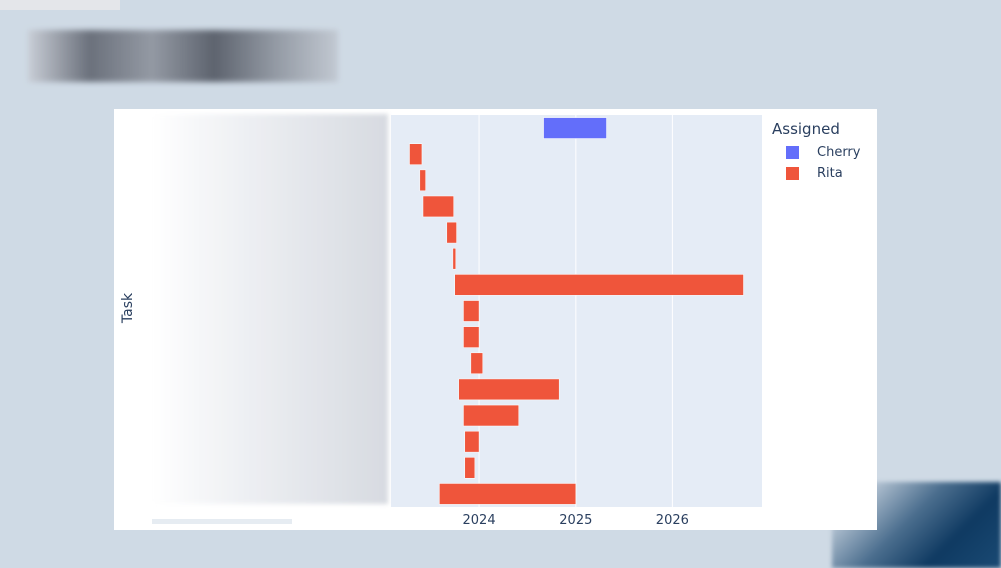 The height and width of the screenshot is (568, 1001). I want to click on blurred-scrollbar, so click(222, 521).